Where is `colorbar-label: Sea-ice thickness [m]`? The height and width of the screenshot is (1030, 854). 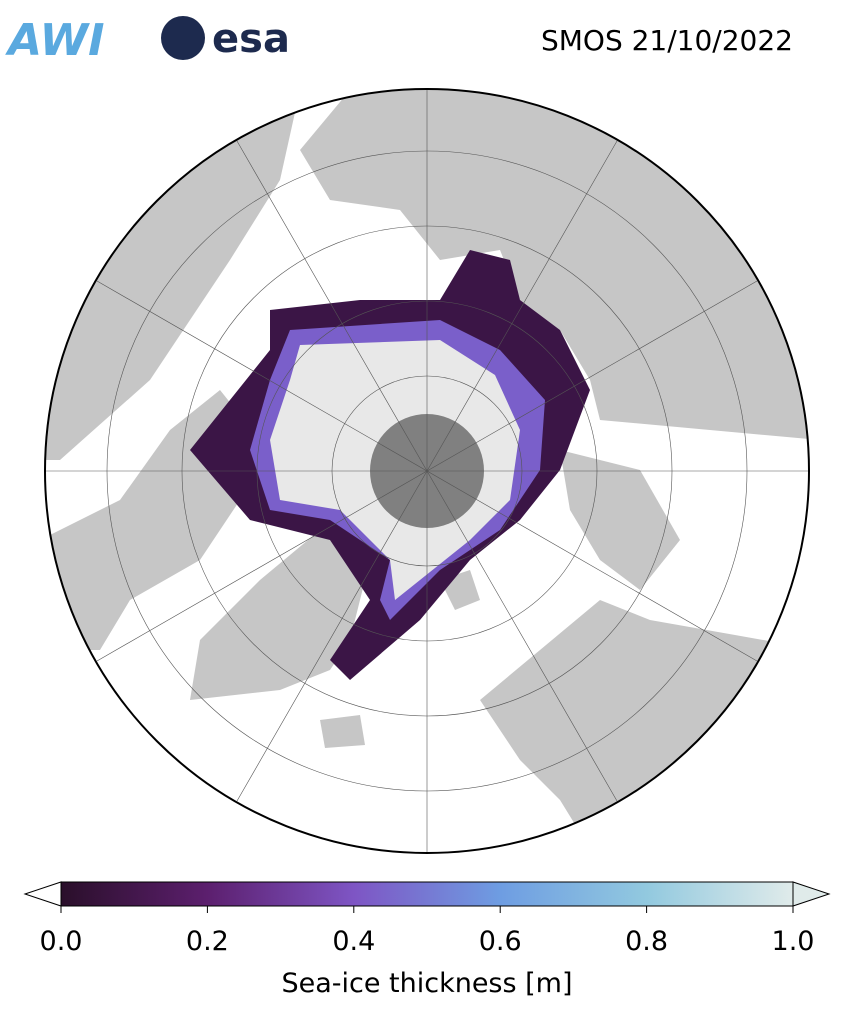 colorbar-label: Sea-ice thickness [m] is located at coordinates (426, 983).